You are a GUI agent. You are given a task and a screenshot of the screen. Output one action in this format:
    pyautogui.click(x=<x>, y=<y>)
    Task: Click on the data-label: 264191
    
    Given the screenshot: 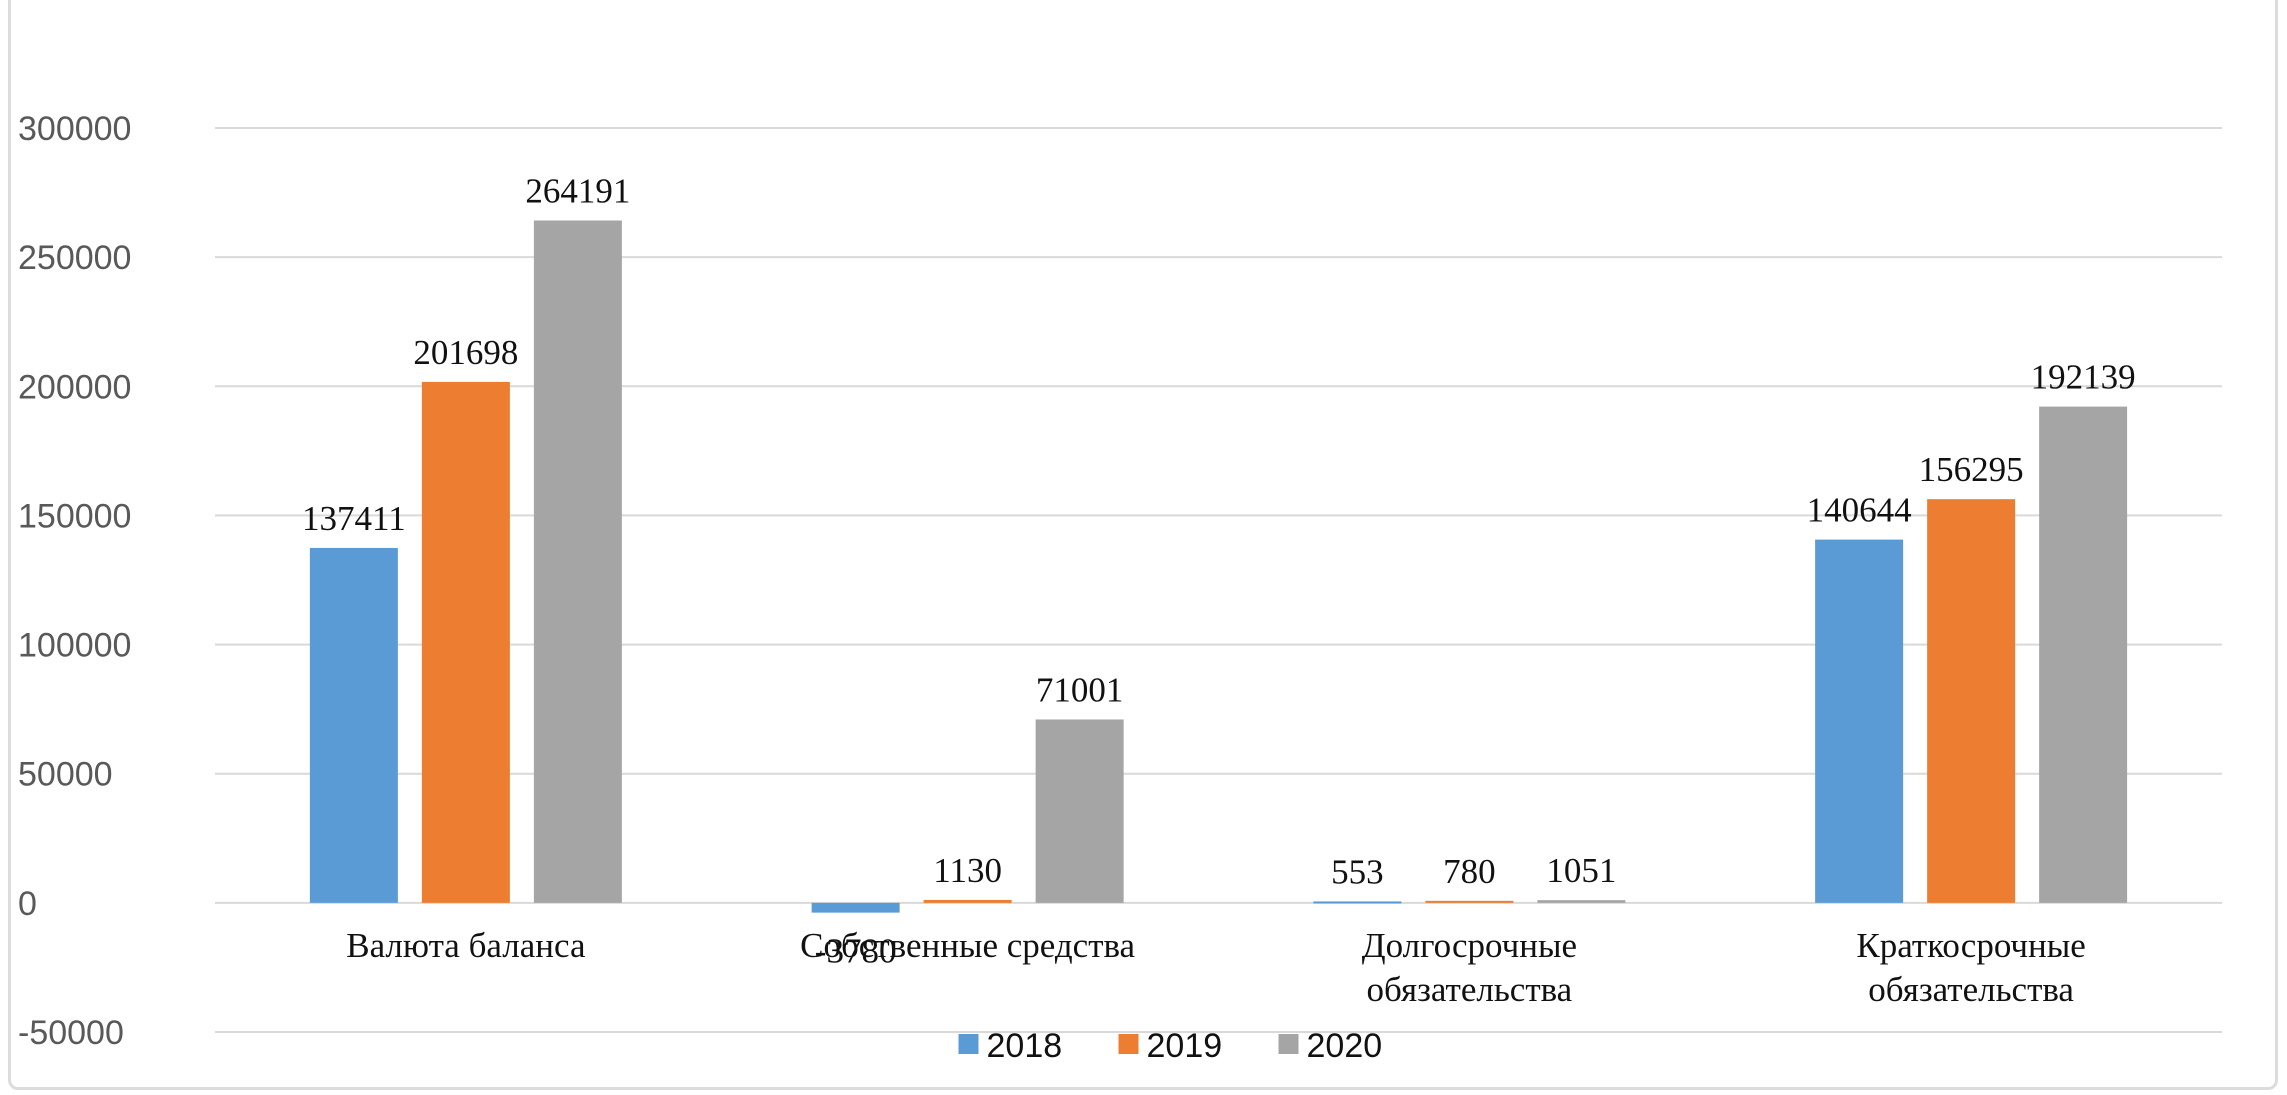 What is the action you would take?
    pyautogui.click(x=577, y=190)
    